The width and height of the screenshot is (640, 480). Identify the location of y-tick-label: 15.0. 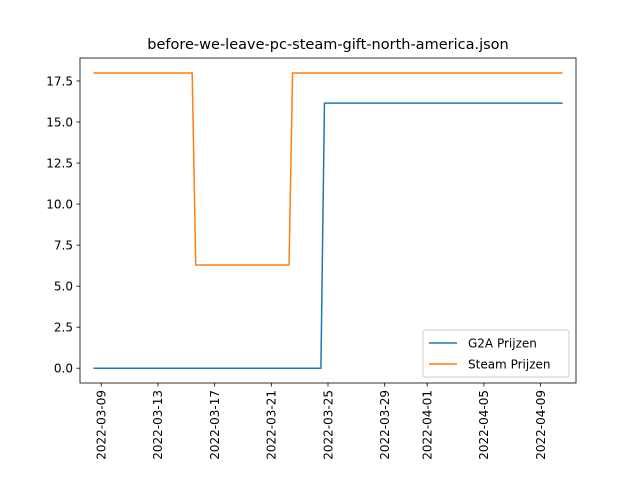
(59, 122).